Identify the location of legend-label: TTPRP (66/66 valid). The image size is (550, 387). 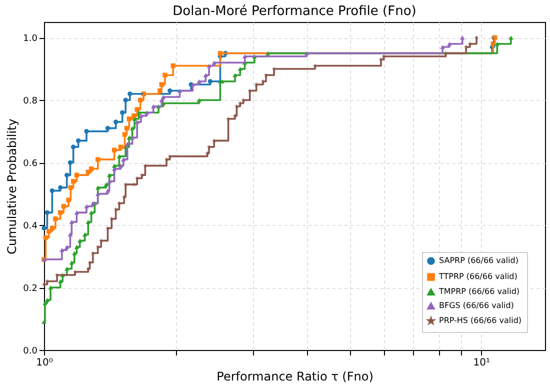
(478, 276).